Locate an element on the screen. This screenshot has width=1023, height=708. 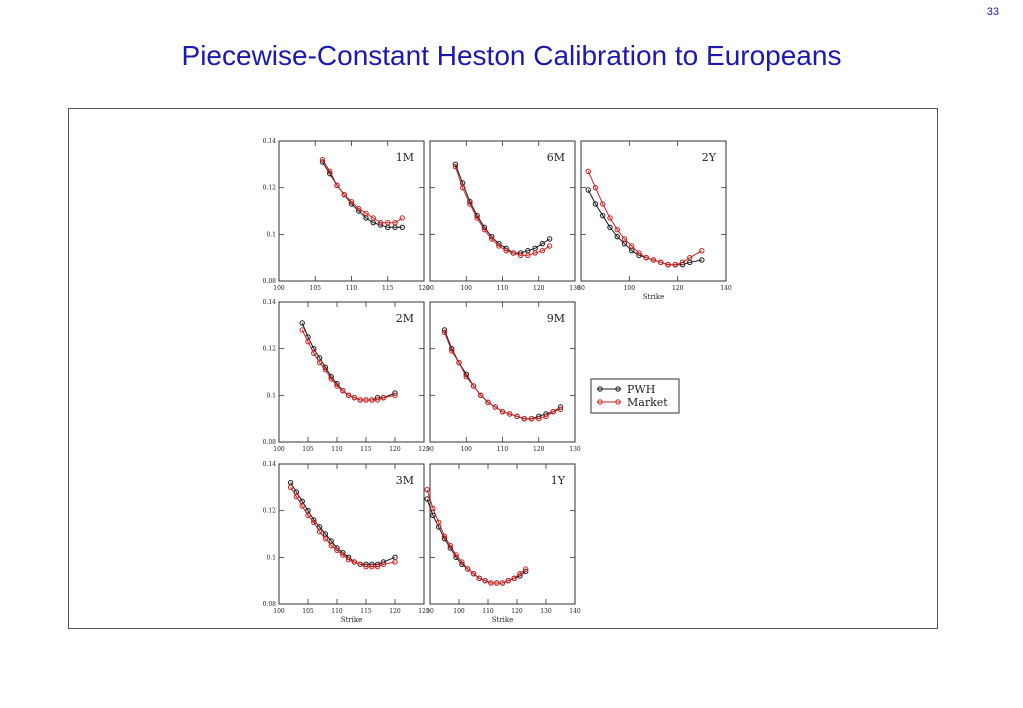
panel-label: 1Y is located at coordinates (558, 480).